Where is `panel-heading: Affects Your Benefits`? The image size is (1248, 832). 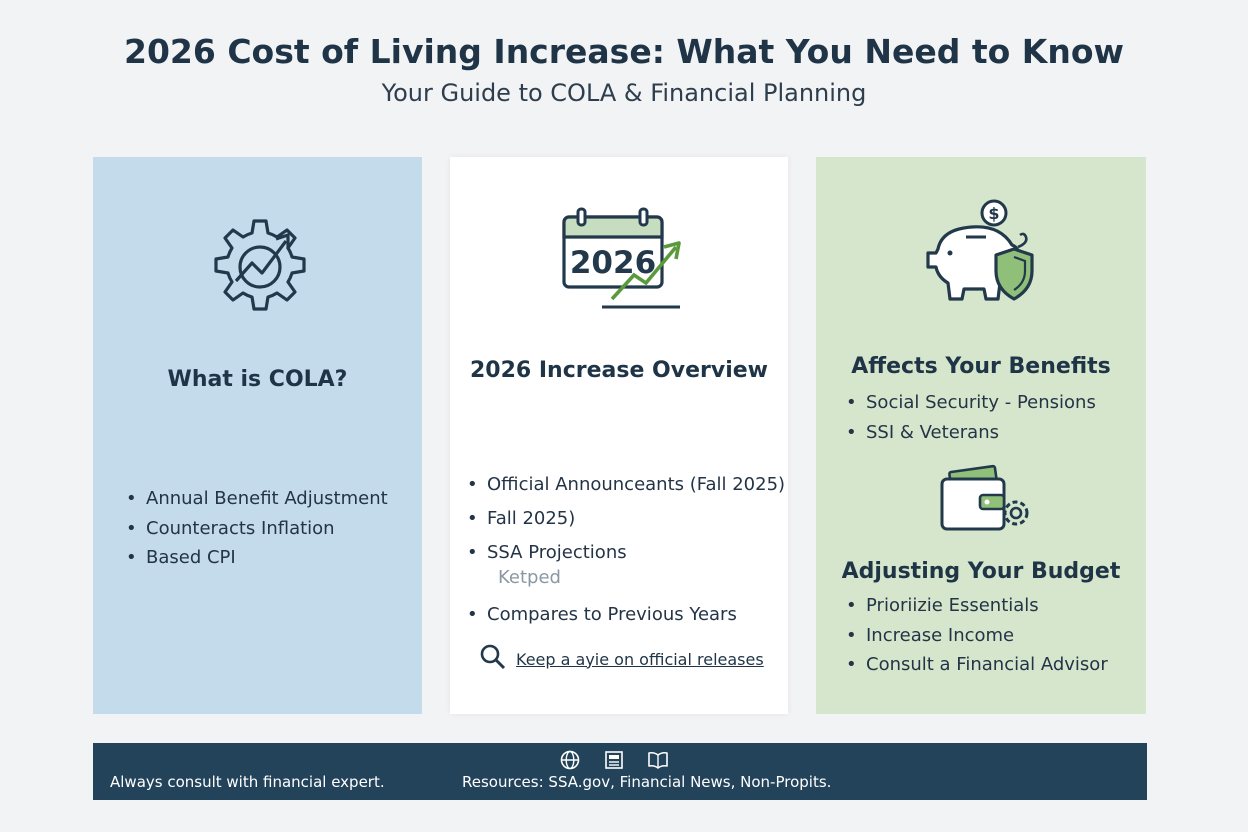
panel-heading: Affects Your Benefits is located at coordinates (981, 366).